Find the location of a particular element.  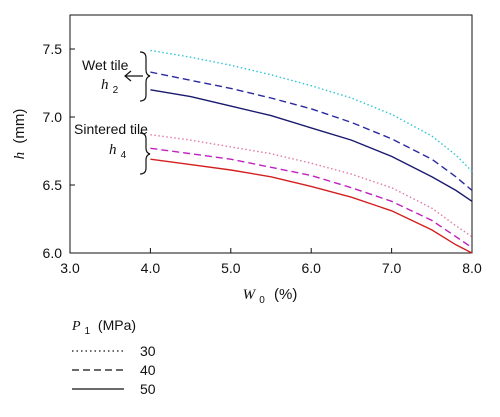

wet-tile-brace is located at coordinates (145, 76).